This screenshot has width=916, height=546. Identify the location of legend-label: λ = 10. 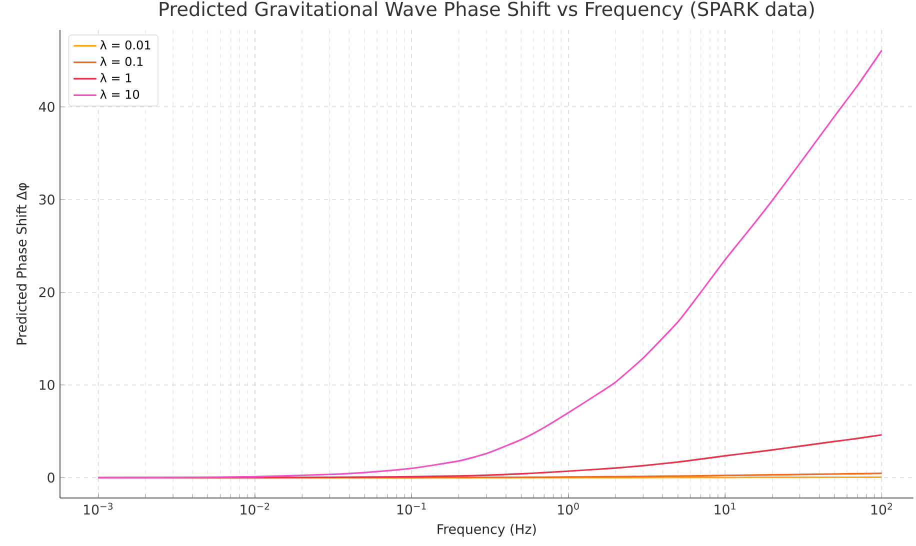
(120, 94).